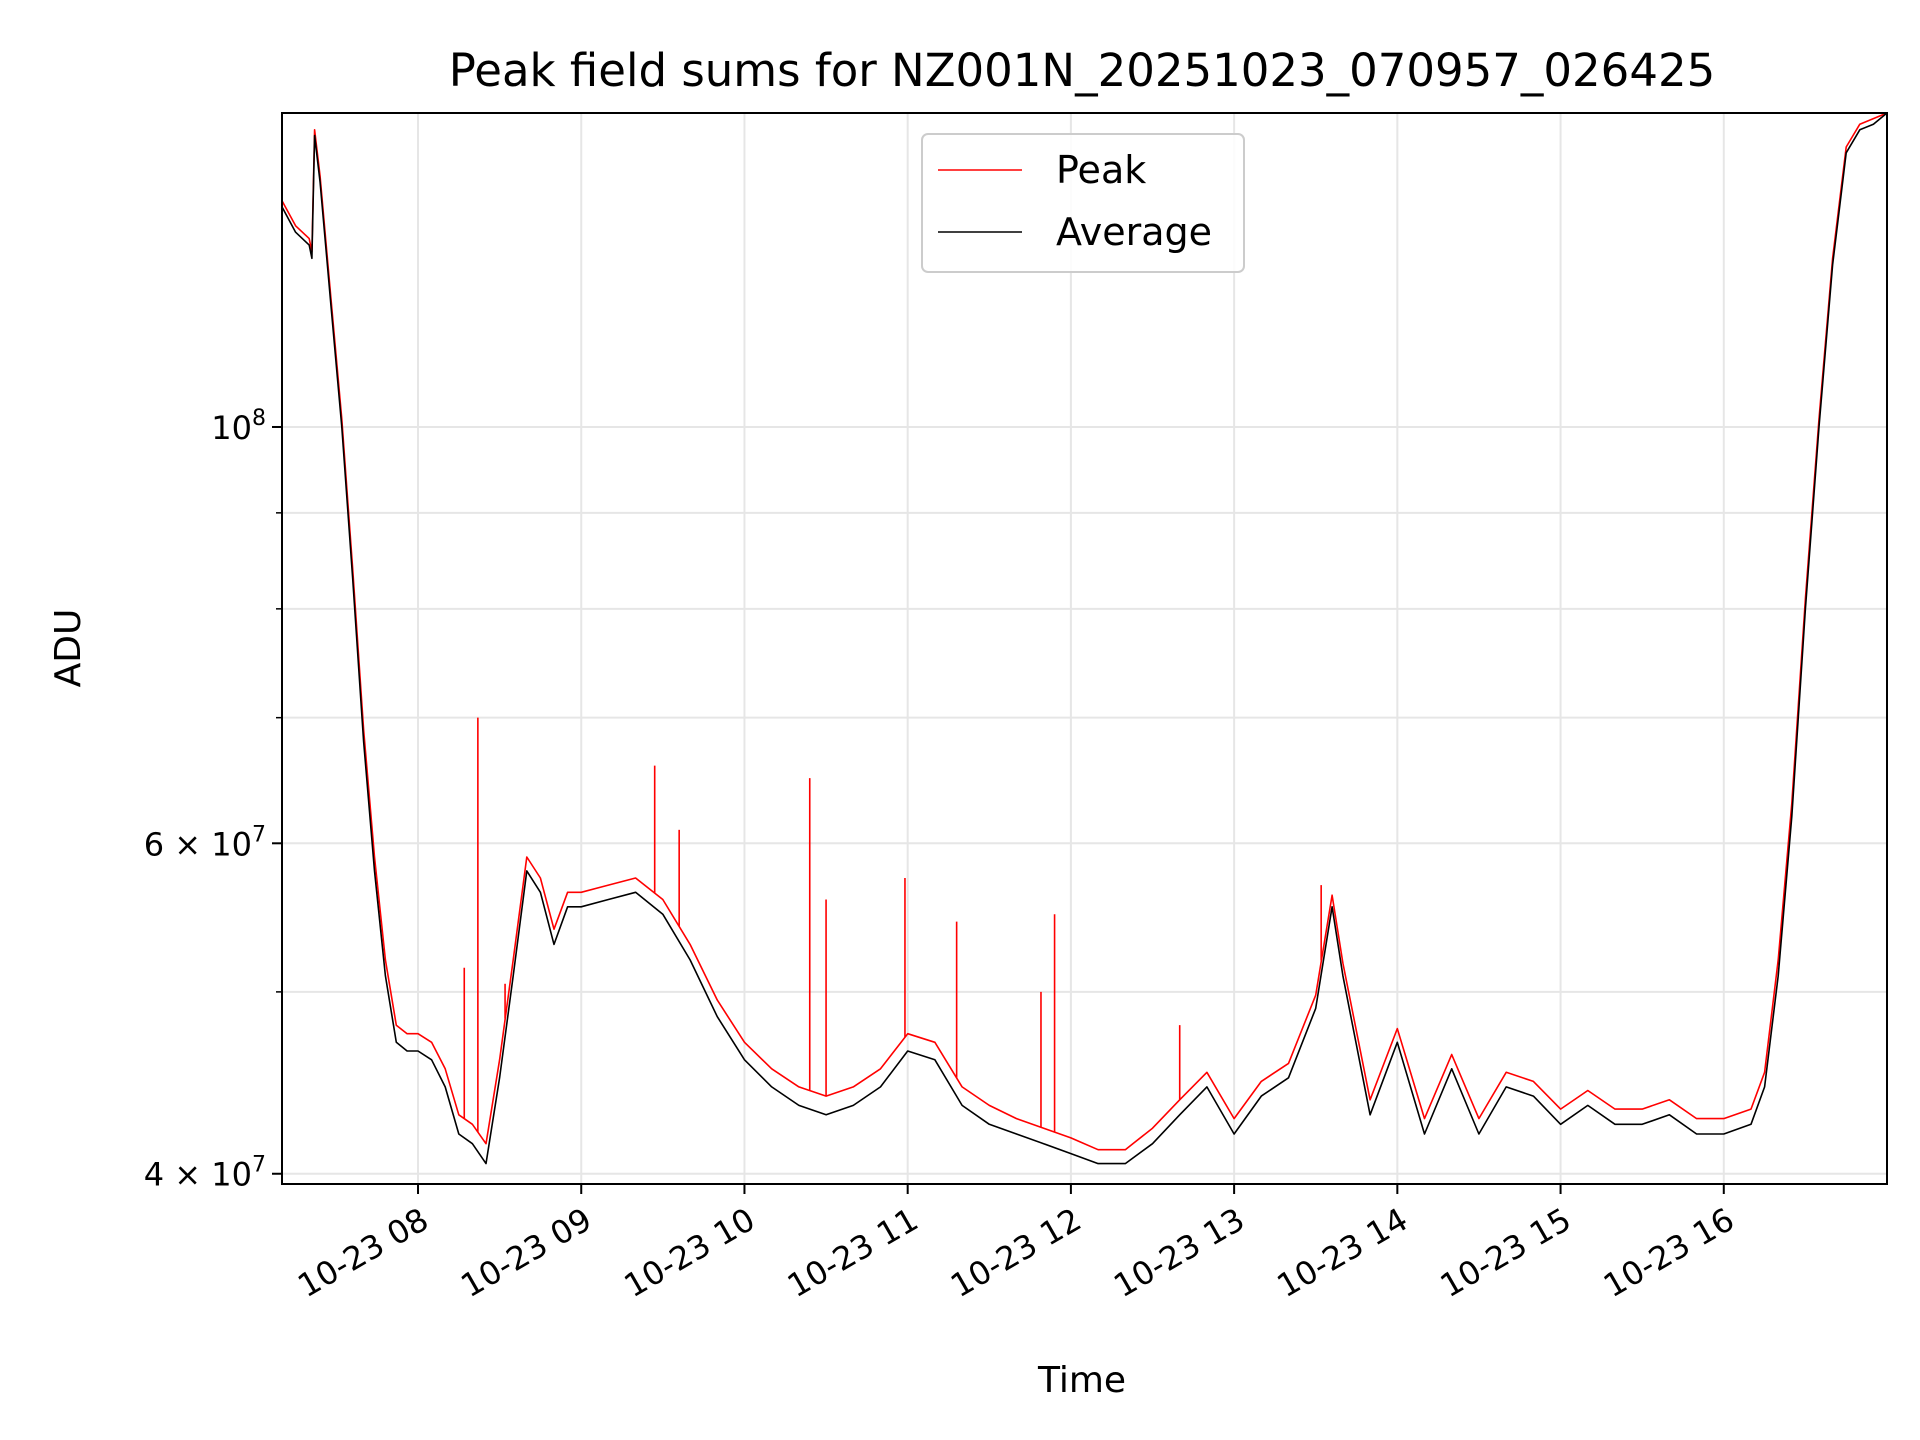  Describe the element at coordinates (238, 426) in the screenshot. I see `y-tick-label: 108` at that location.